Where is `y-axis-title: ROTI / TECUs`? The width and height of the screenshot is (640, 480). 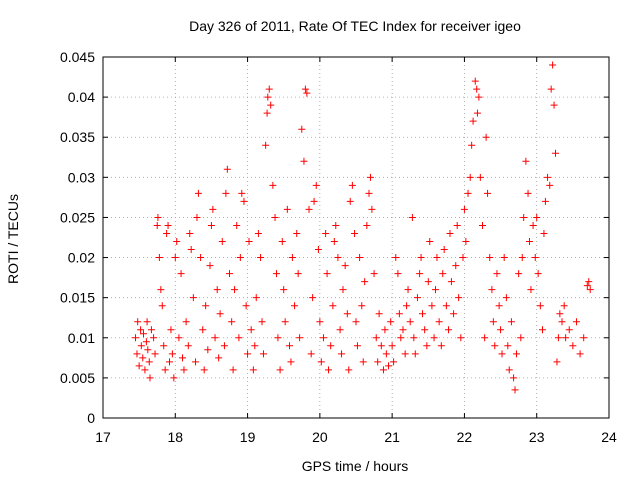 y-axis-title: ROTI / TECUs is located at coordinates (13, 239).